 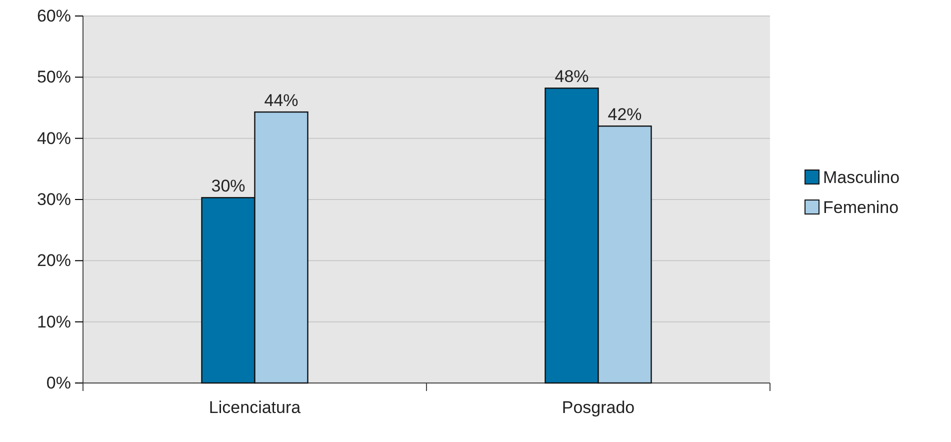 What do you see at coordinates (861, 177) in the screenshot?
I see `legend-label: Masculino` at bounding box center [861, 177].